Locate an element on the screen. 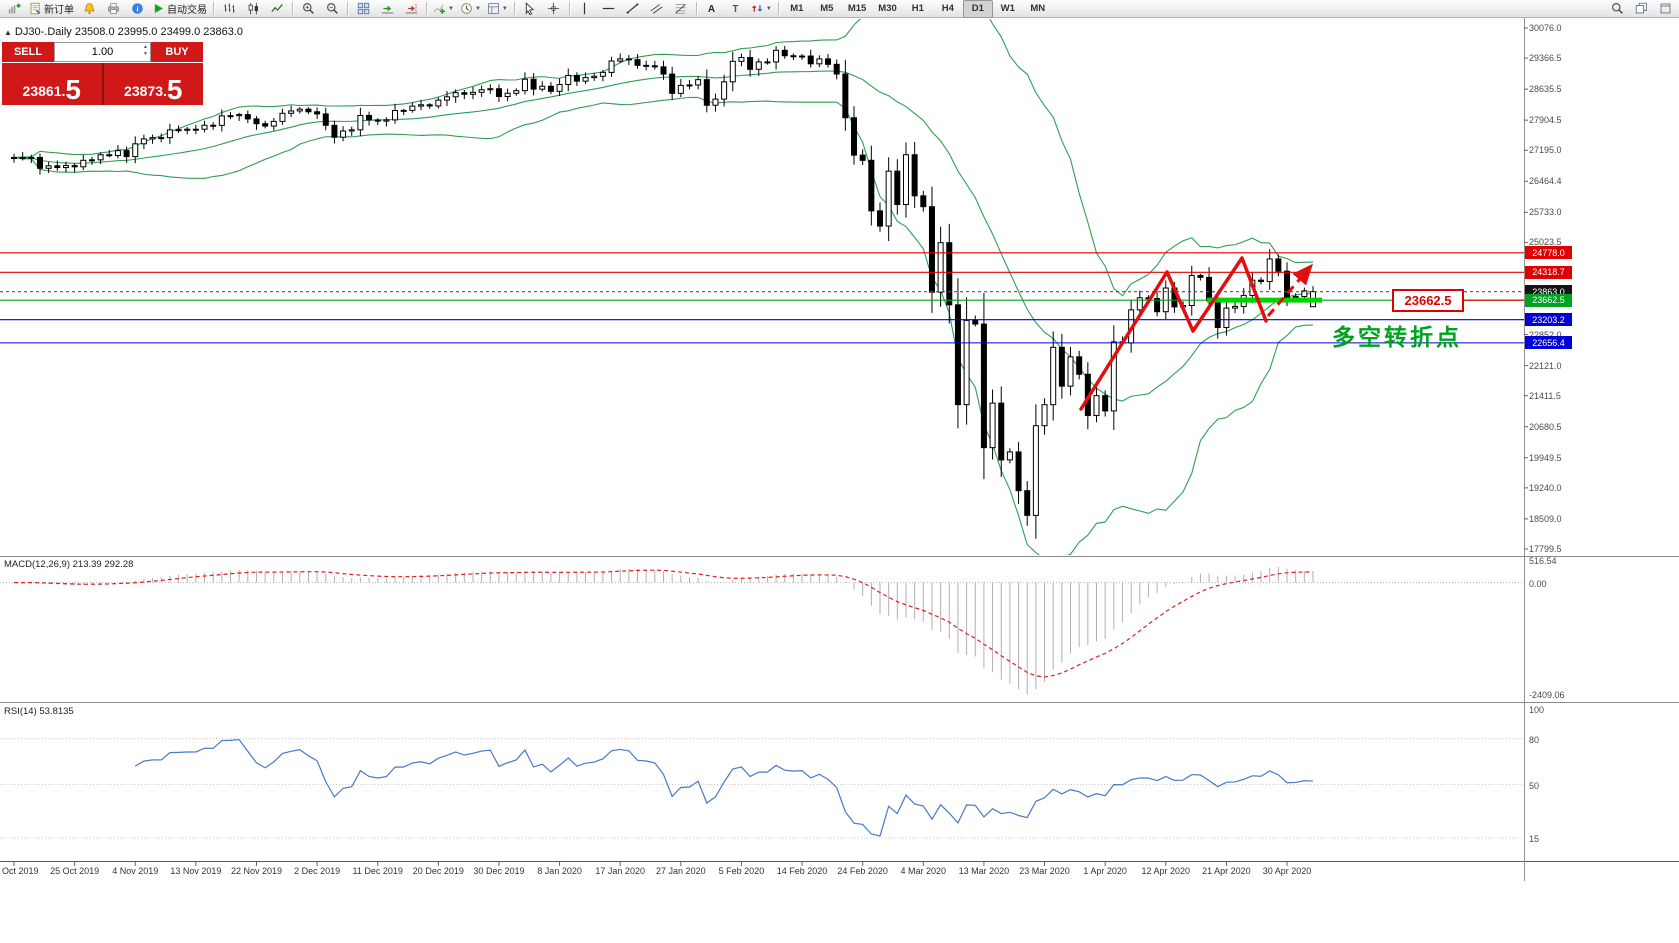  time-axis-label: 13 Mar 2020 is located at coordinates (984, 871).